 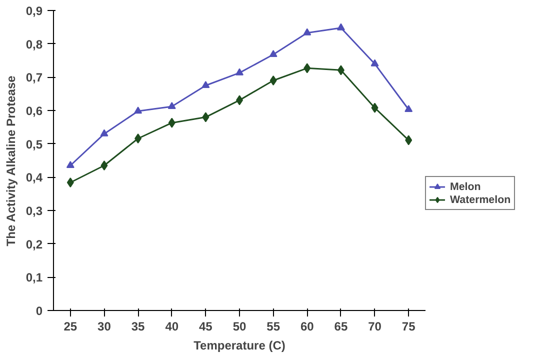 I want to click on y-tick-label: 0, so click(x=39, y=311).